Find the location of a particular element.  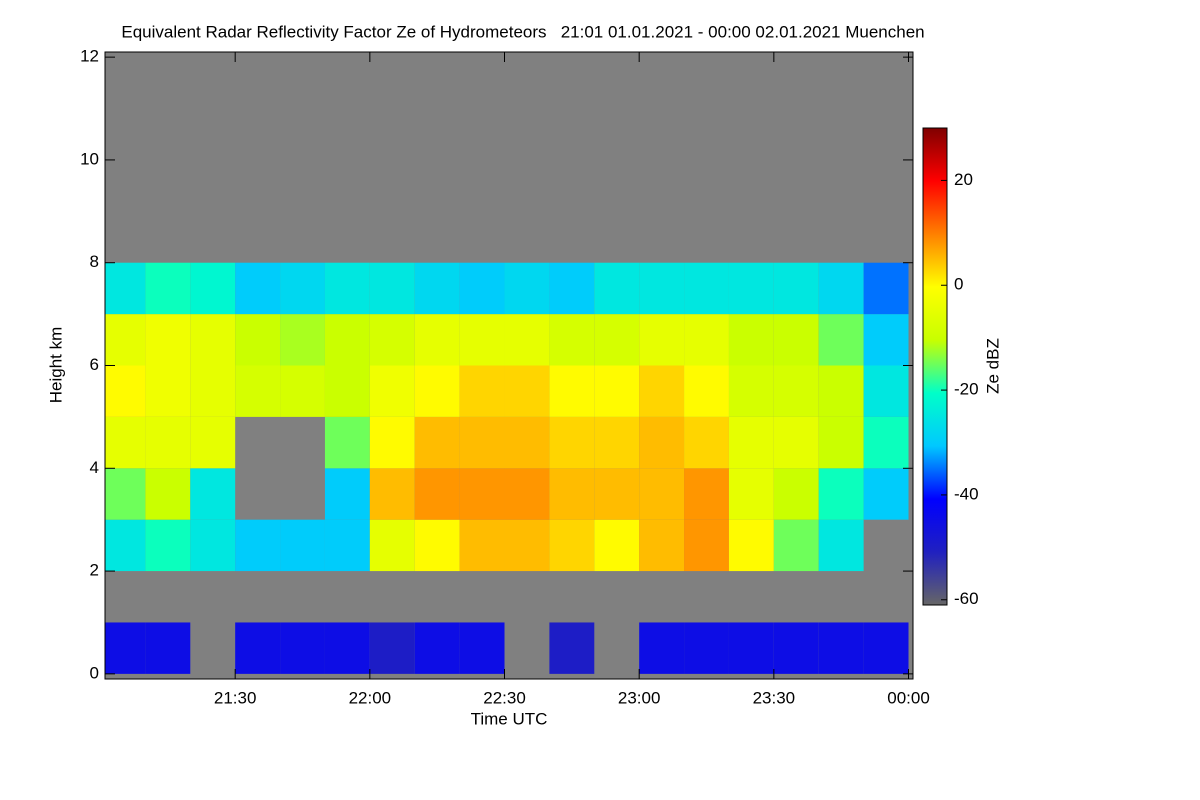

y-tick-label: 0 is located at coordinates (94, 672).